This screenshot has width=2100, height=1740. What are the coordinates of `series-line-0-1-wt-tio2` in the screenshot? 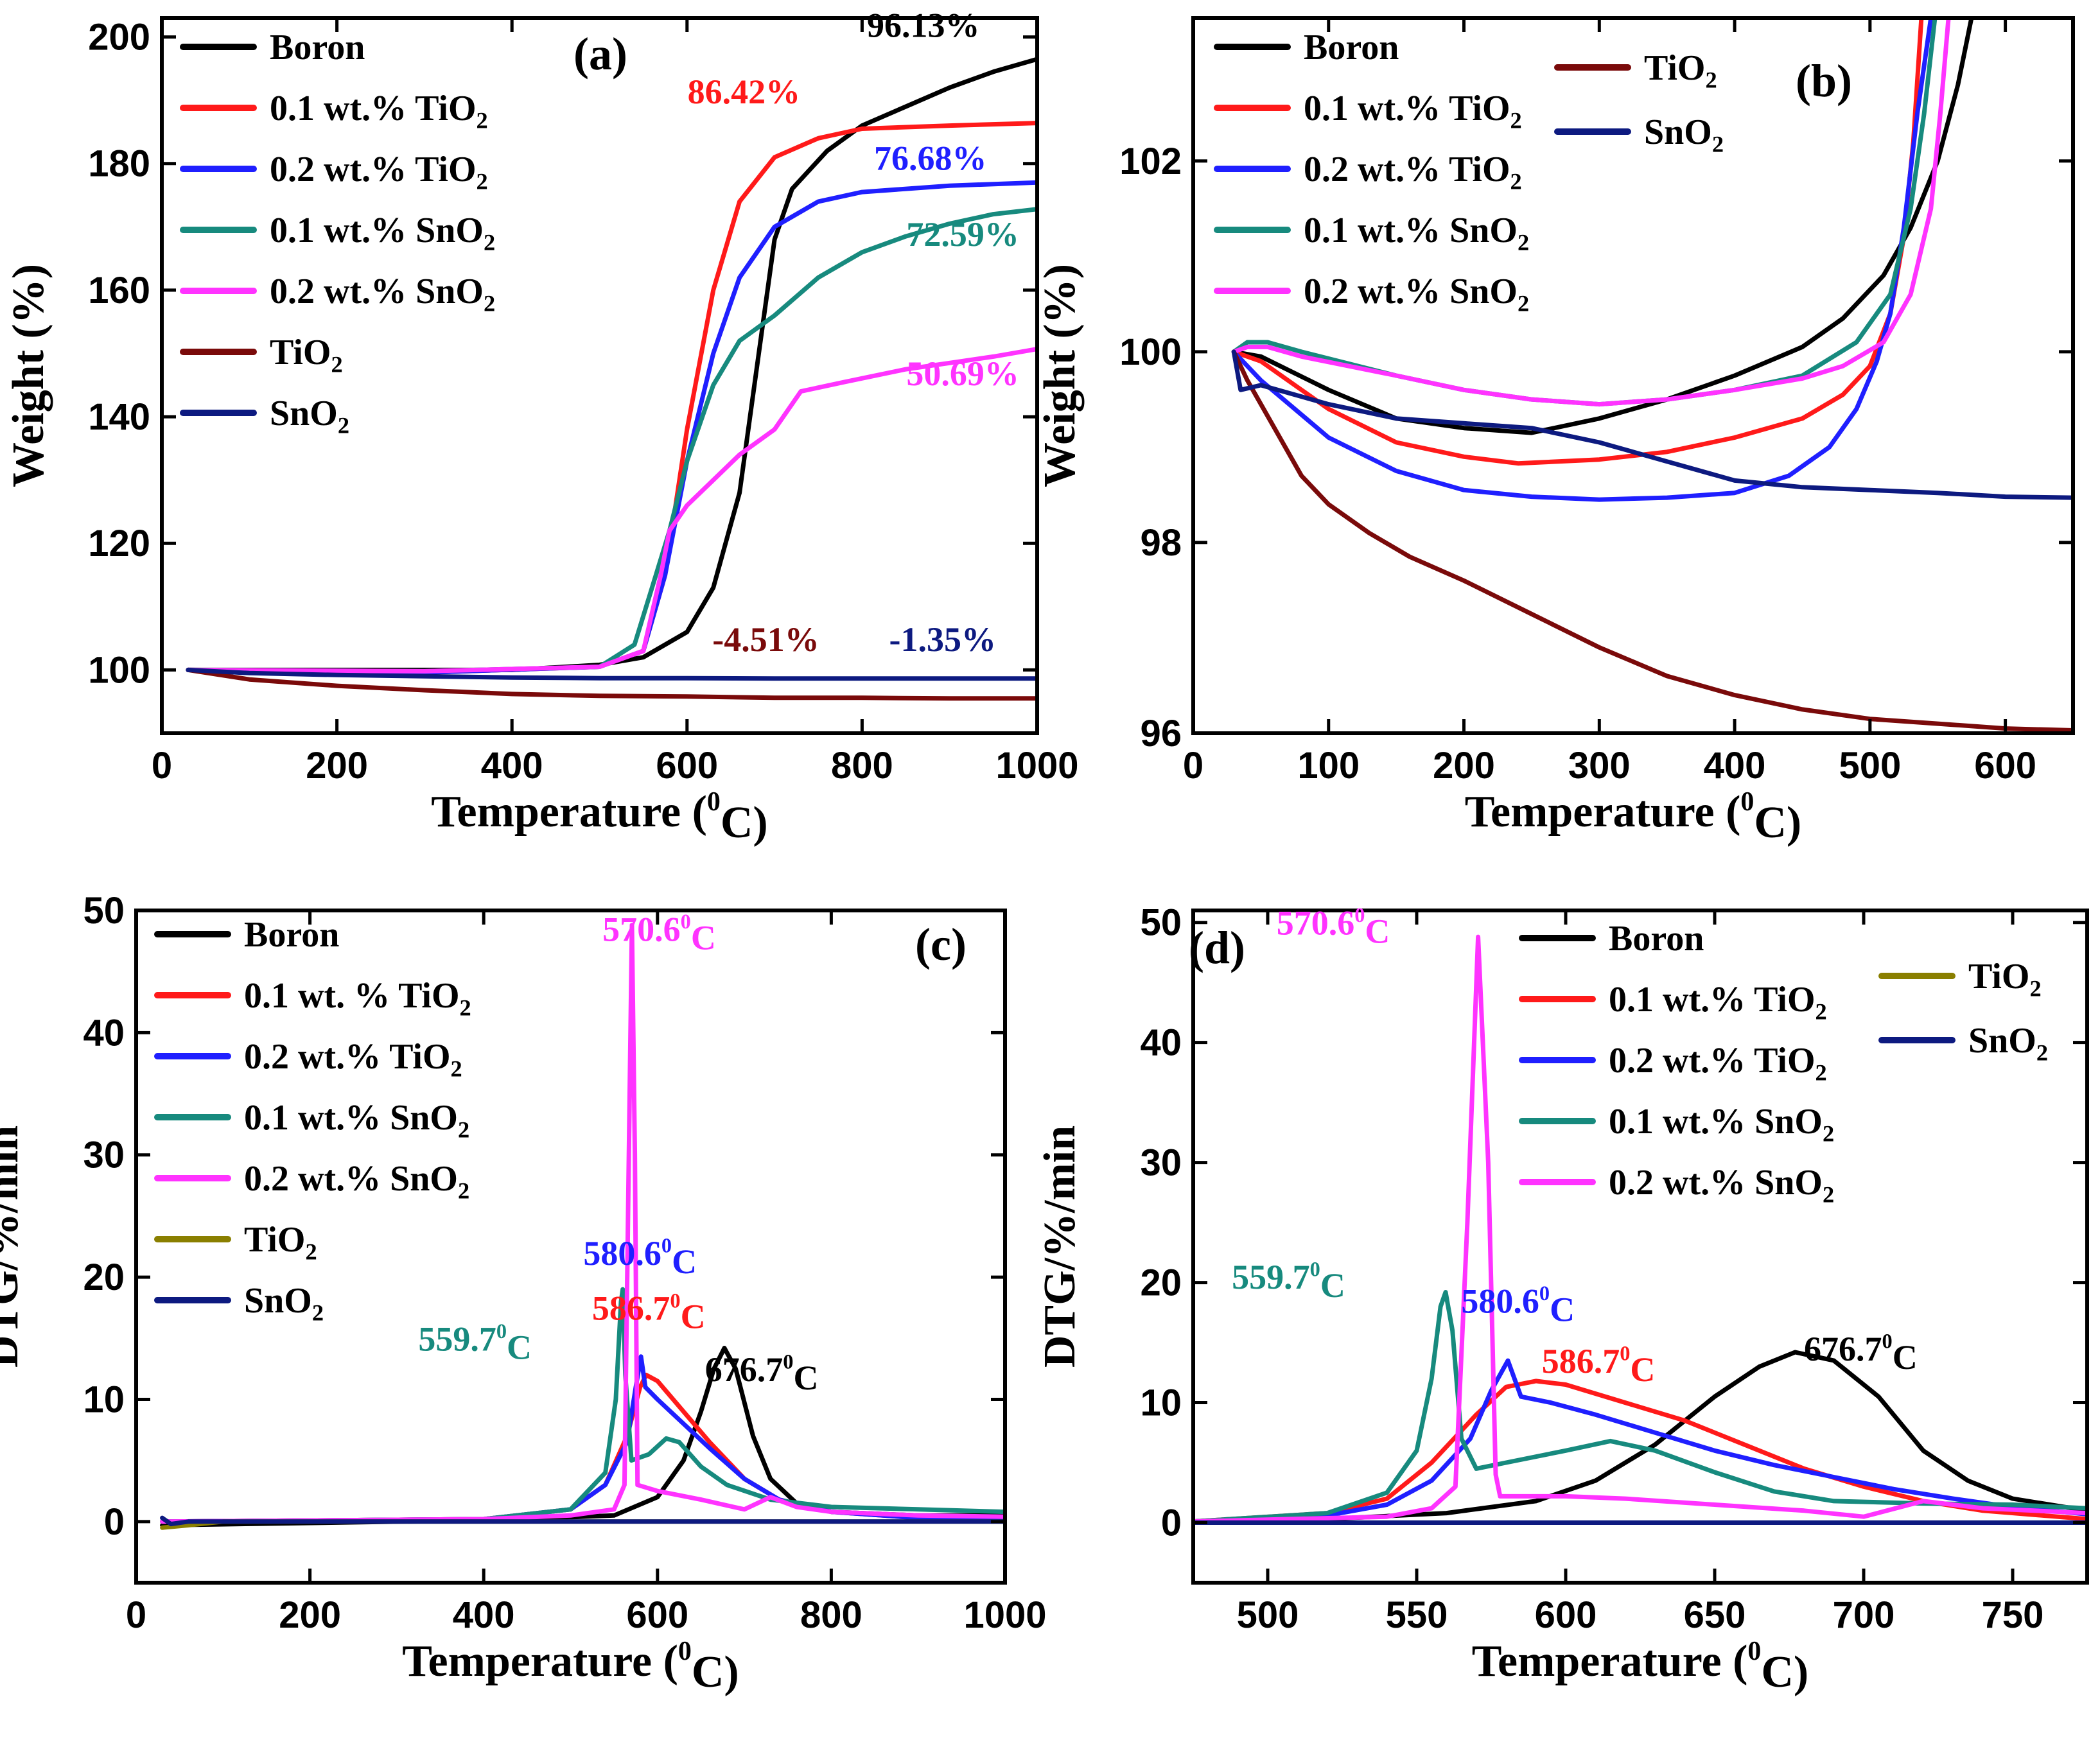 It's located at (1640, 1451).